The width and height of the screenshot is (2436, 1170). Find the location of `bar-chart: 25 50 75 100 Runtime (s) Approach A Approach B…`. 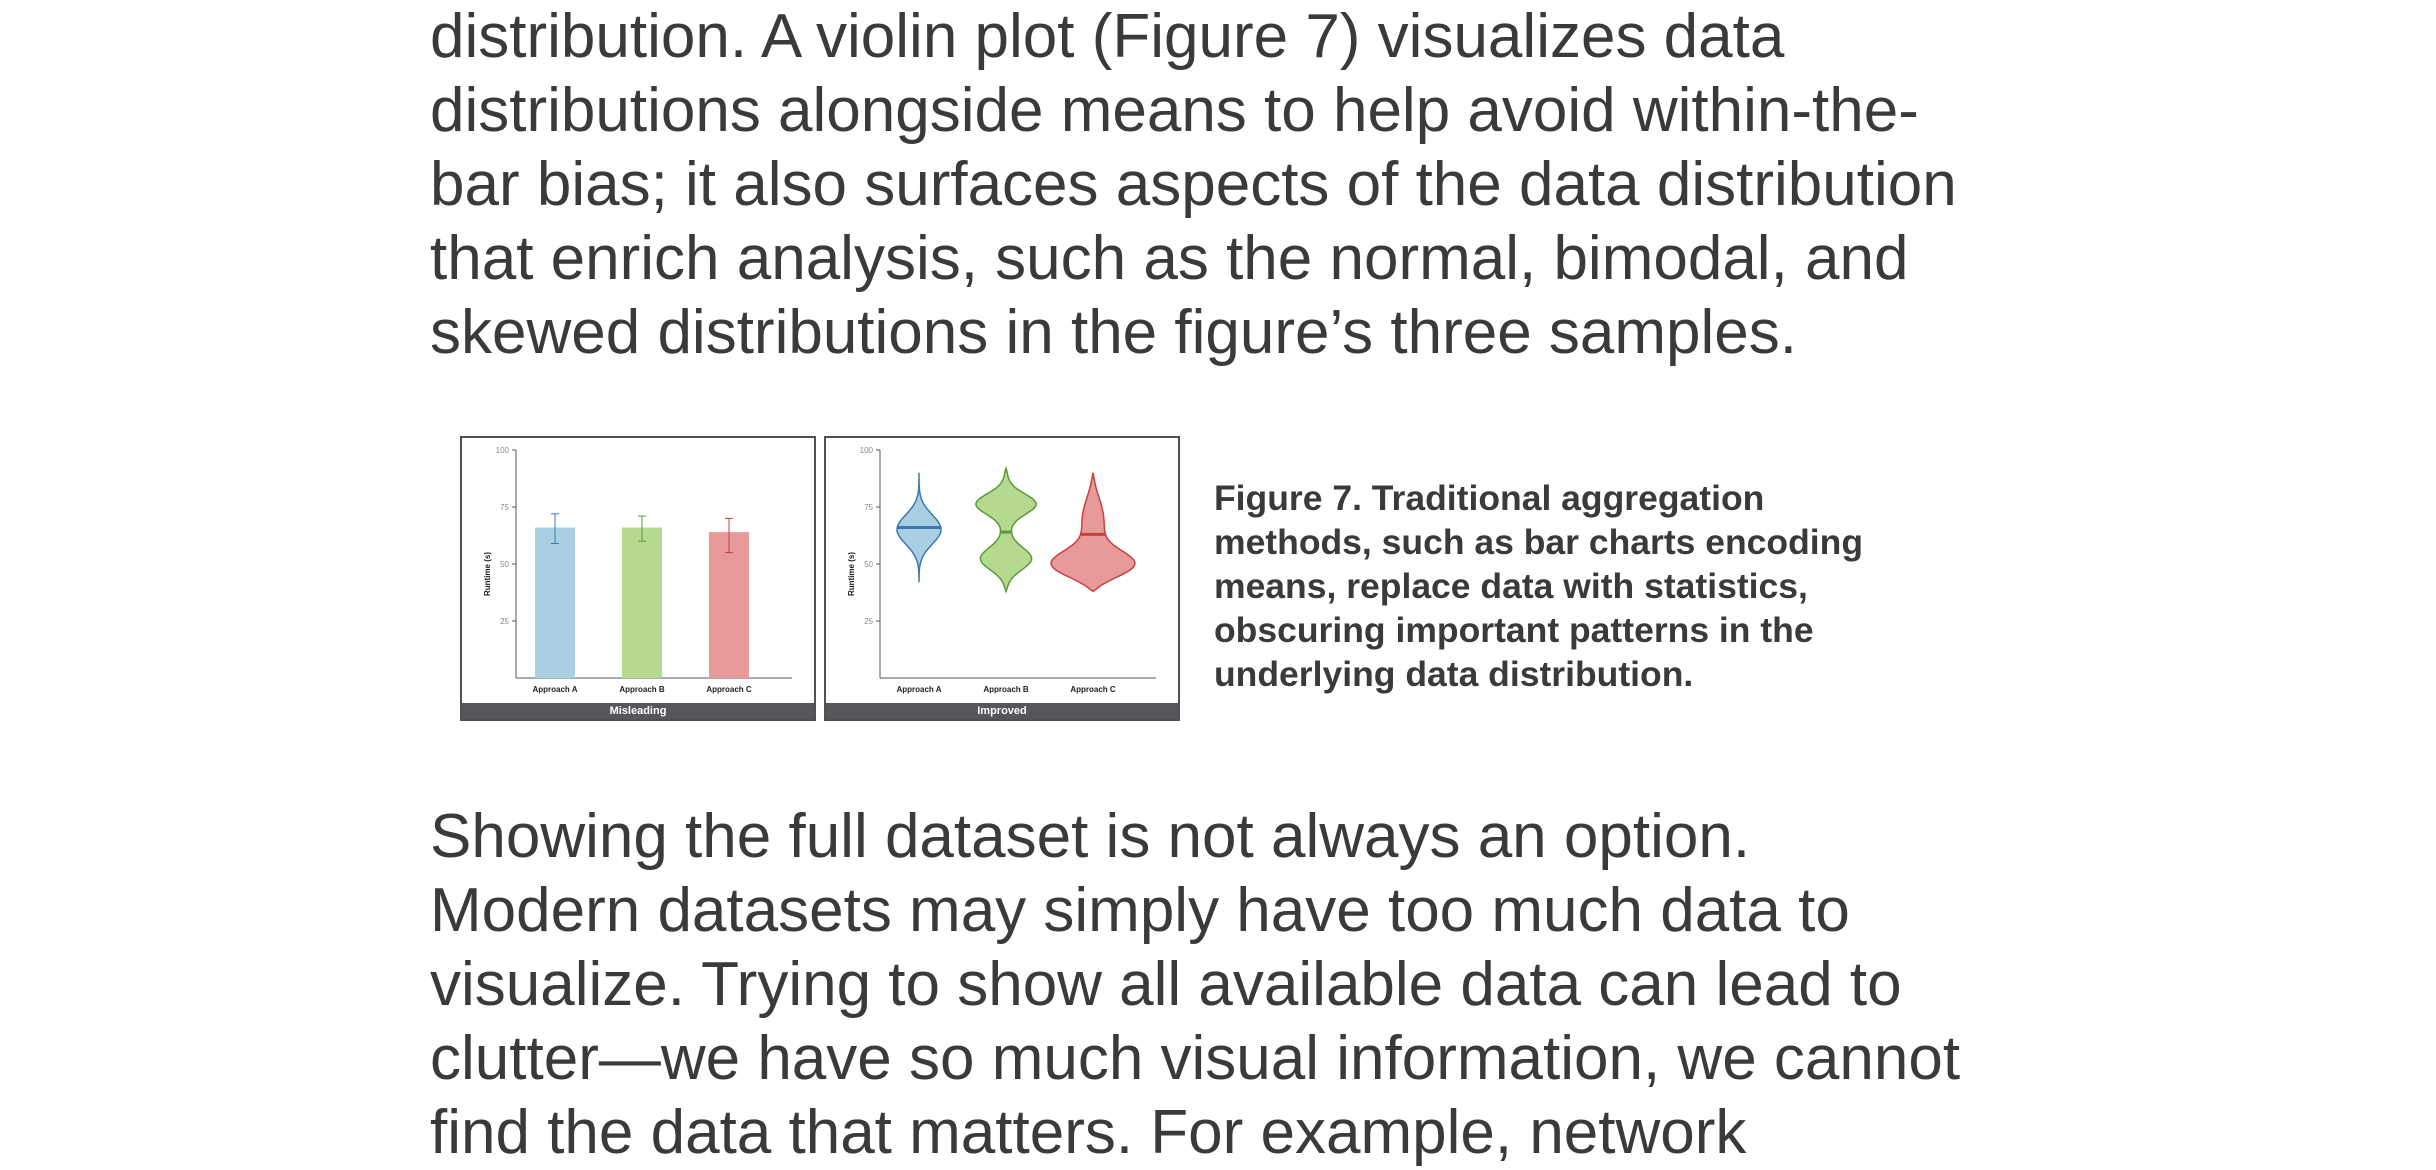

bar-chart: 25 50 75 100 Runtime (s) Approach A Approach B… is located at coordinates (637, 570).